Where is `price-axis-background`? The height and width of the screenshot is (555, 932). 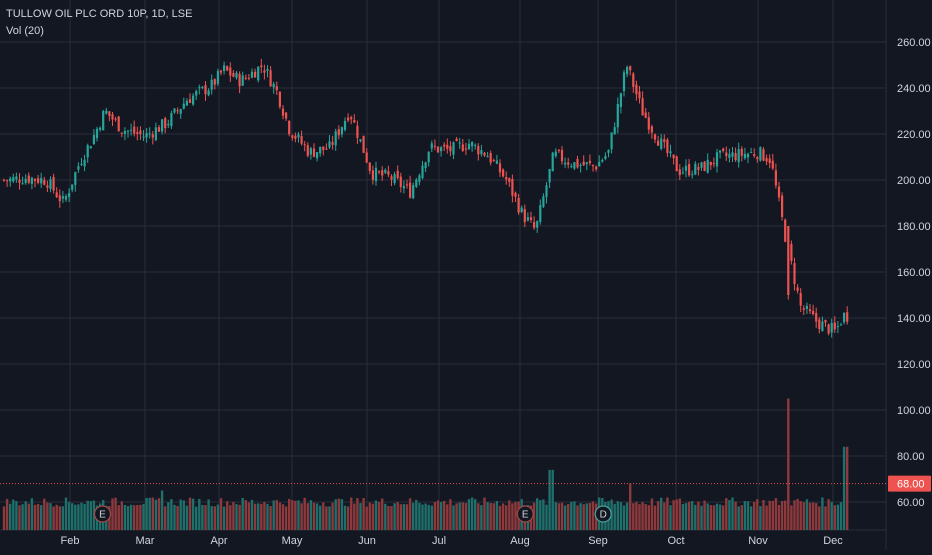
price-axis-background is located at coordinates (909, 275).